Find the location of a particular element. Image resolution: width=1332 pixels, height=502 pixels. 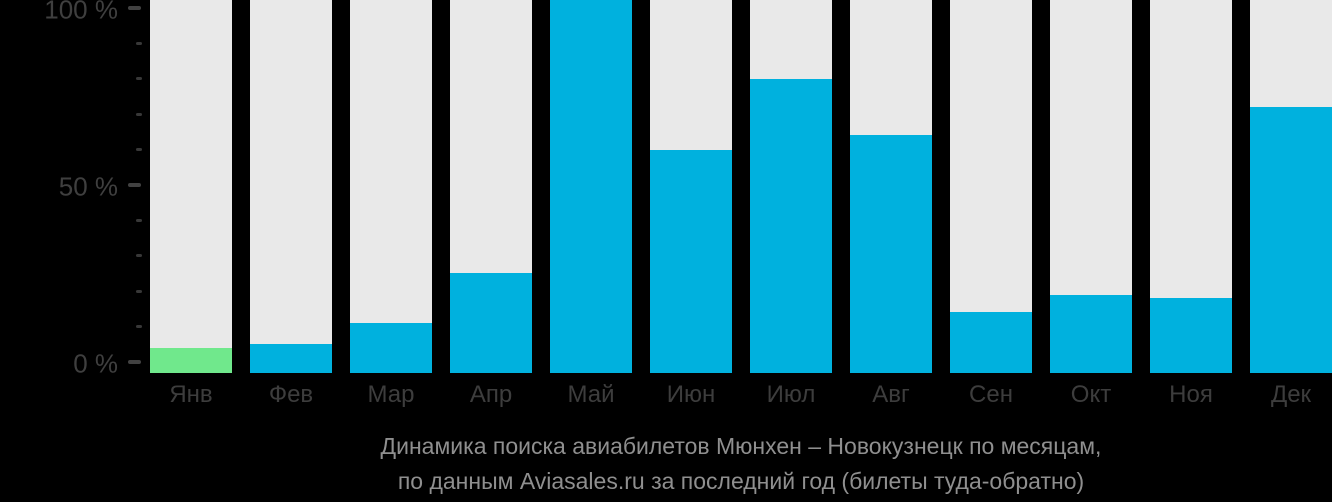

bar-column-Май: Май is located at coordinates (591, 204).